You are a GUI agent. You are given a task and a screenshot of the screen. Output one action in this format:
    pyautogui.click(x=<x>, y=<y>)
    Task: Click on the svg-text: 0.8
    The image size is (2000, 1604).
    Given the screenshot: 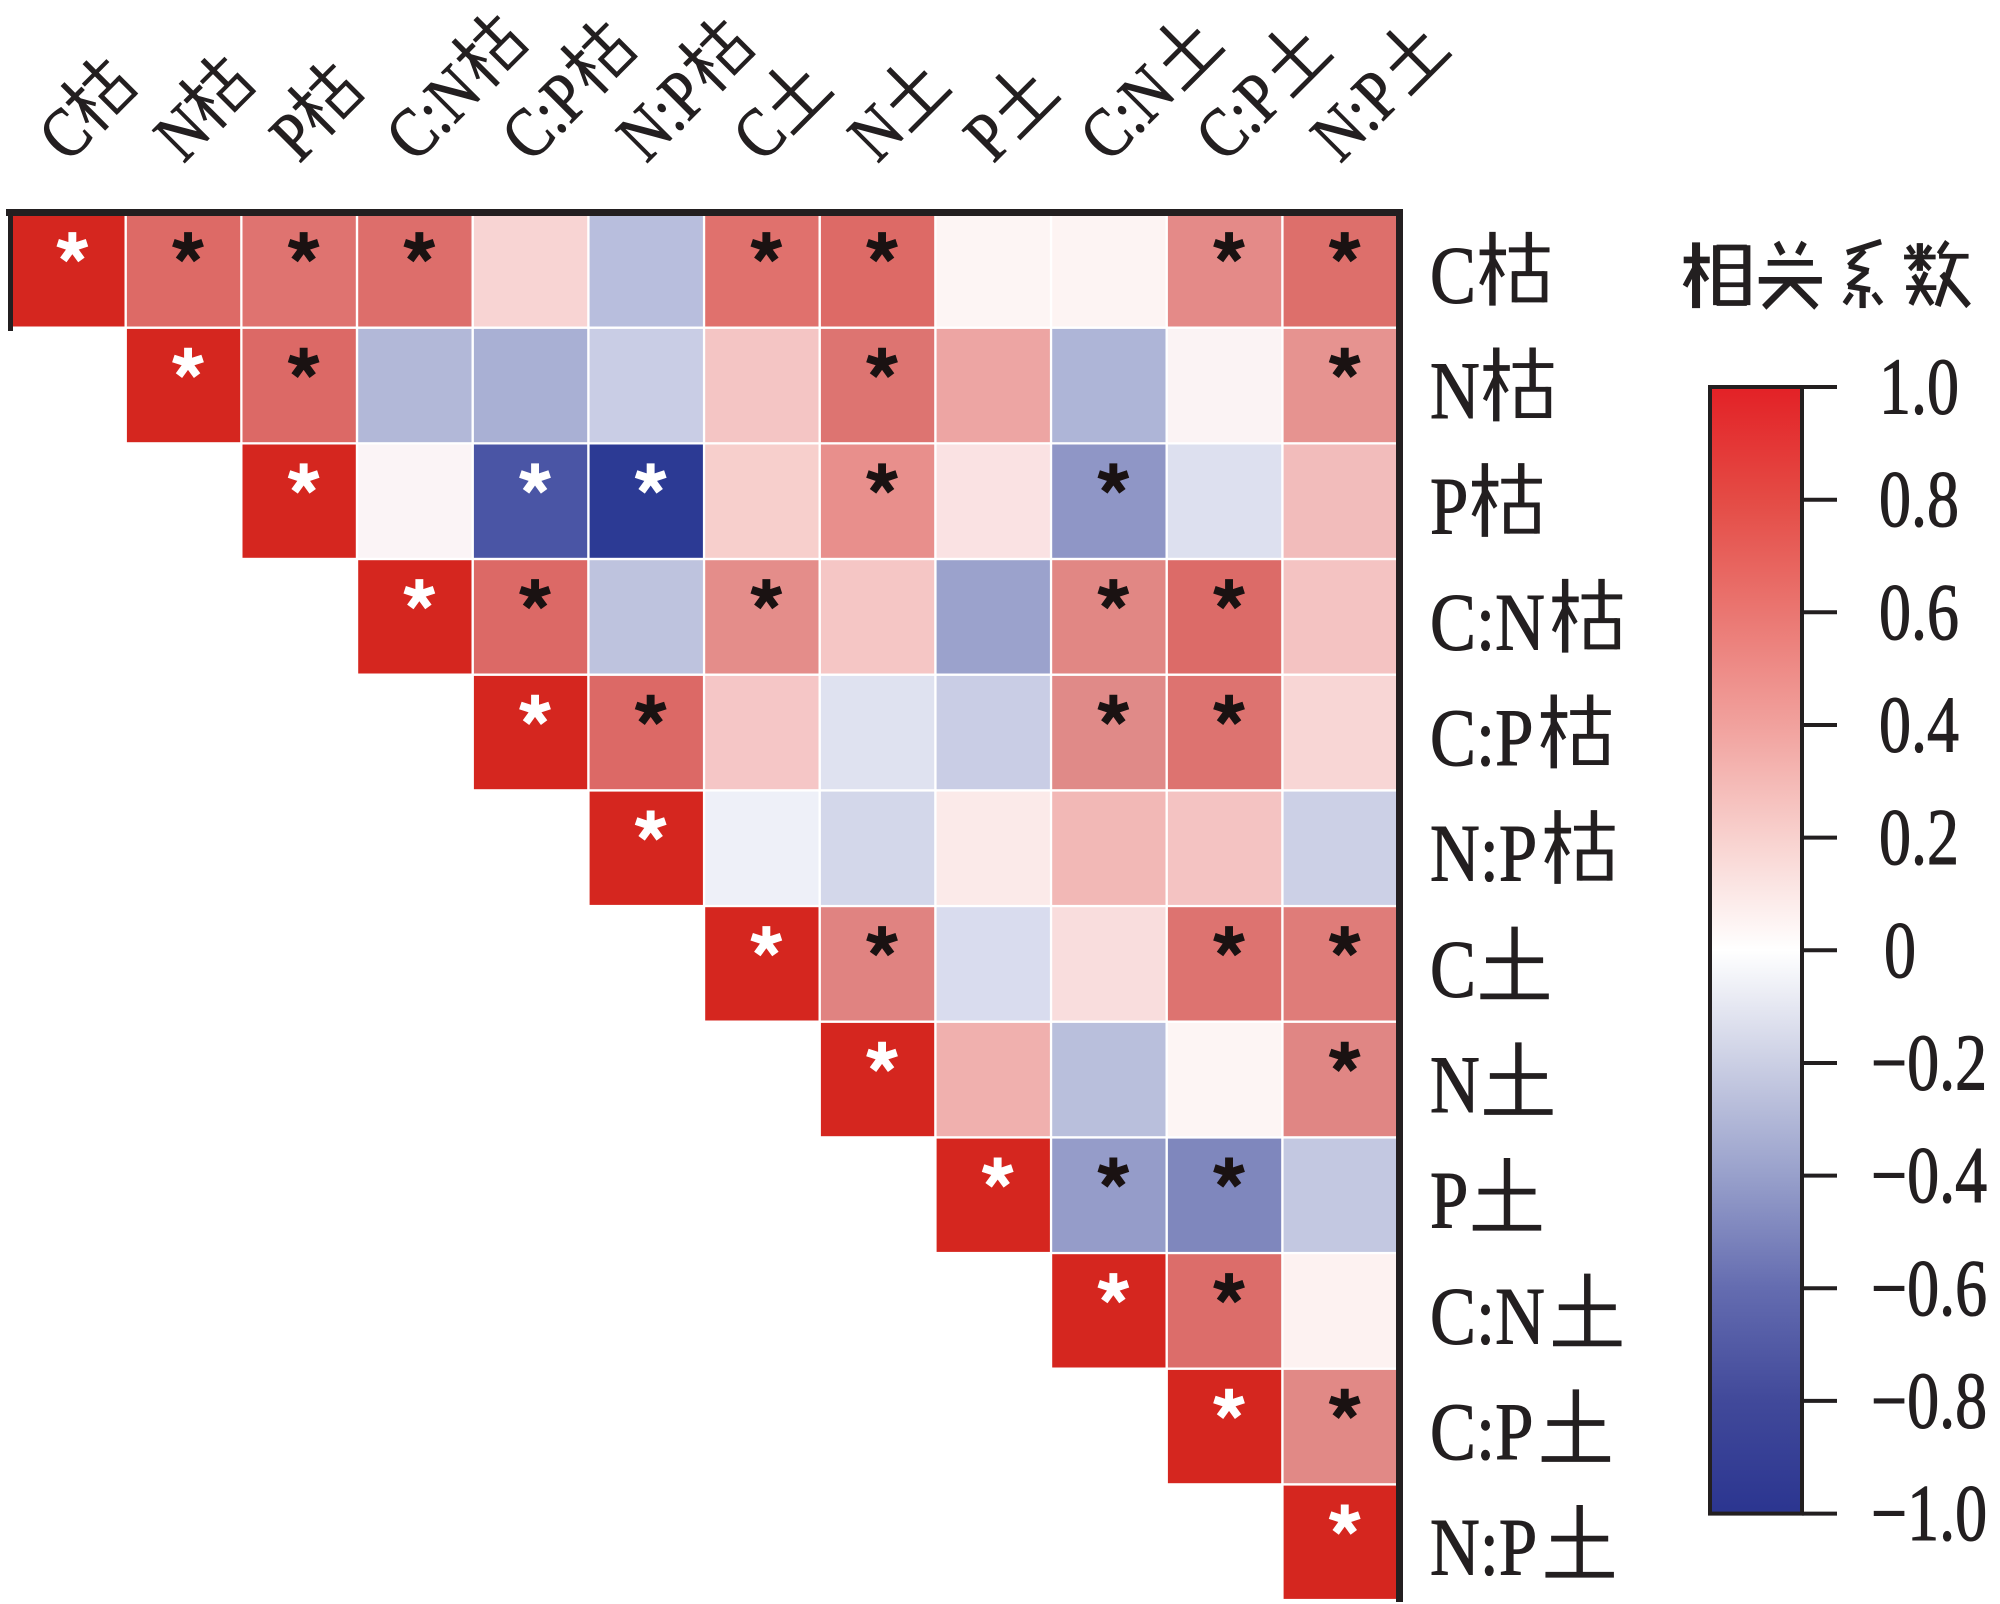 What is the action you would take?
    pyautogui.click(x=1919, y=498)
    